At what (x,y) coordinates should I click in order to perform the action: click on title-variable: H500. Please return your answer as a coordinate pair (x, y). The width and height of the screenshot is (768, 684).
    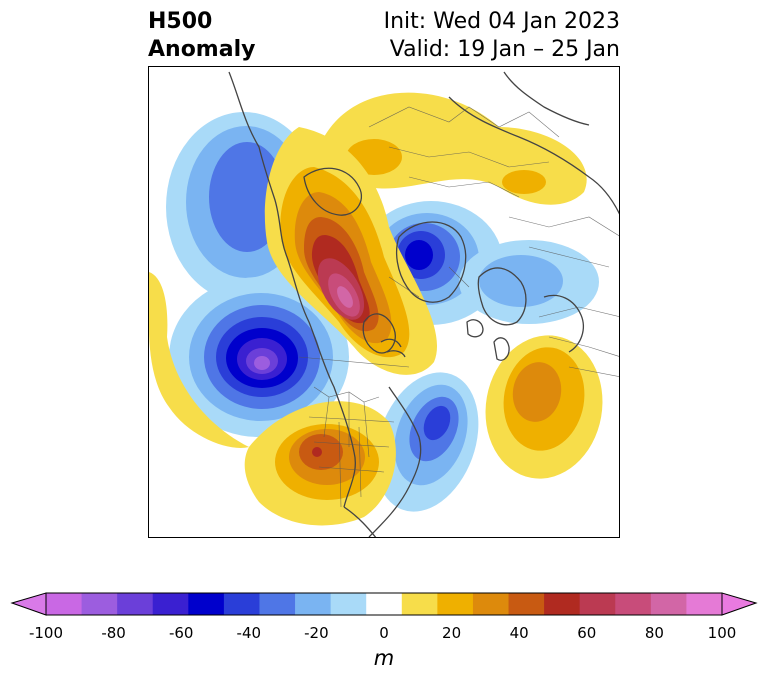
    Looking at the image, I should click on (180, 21).